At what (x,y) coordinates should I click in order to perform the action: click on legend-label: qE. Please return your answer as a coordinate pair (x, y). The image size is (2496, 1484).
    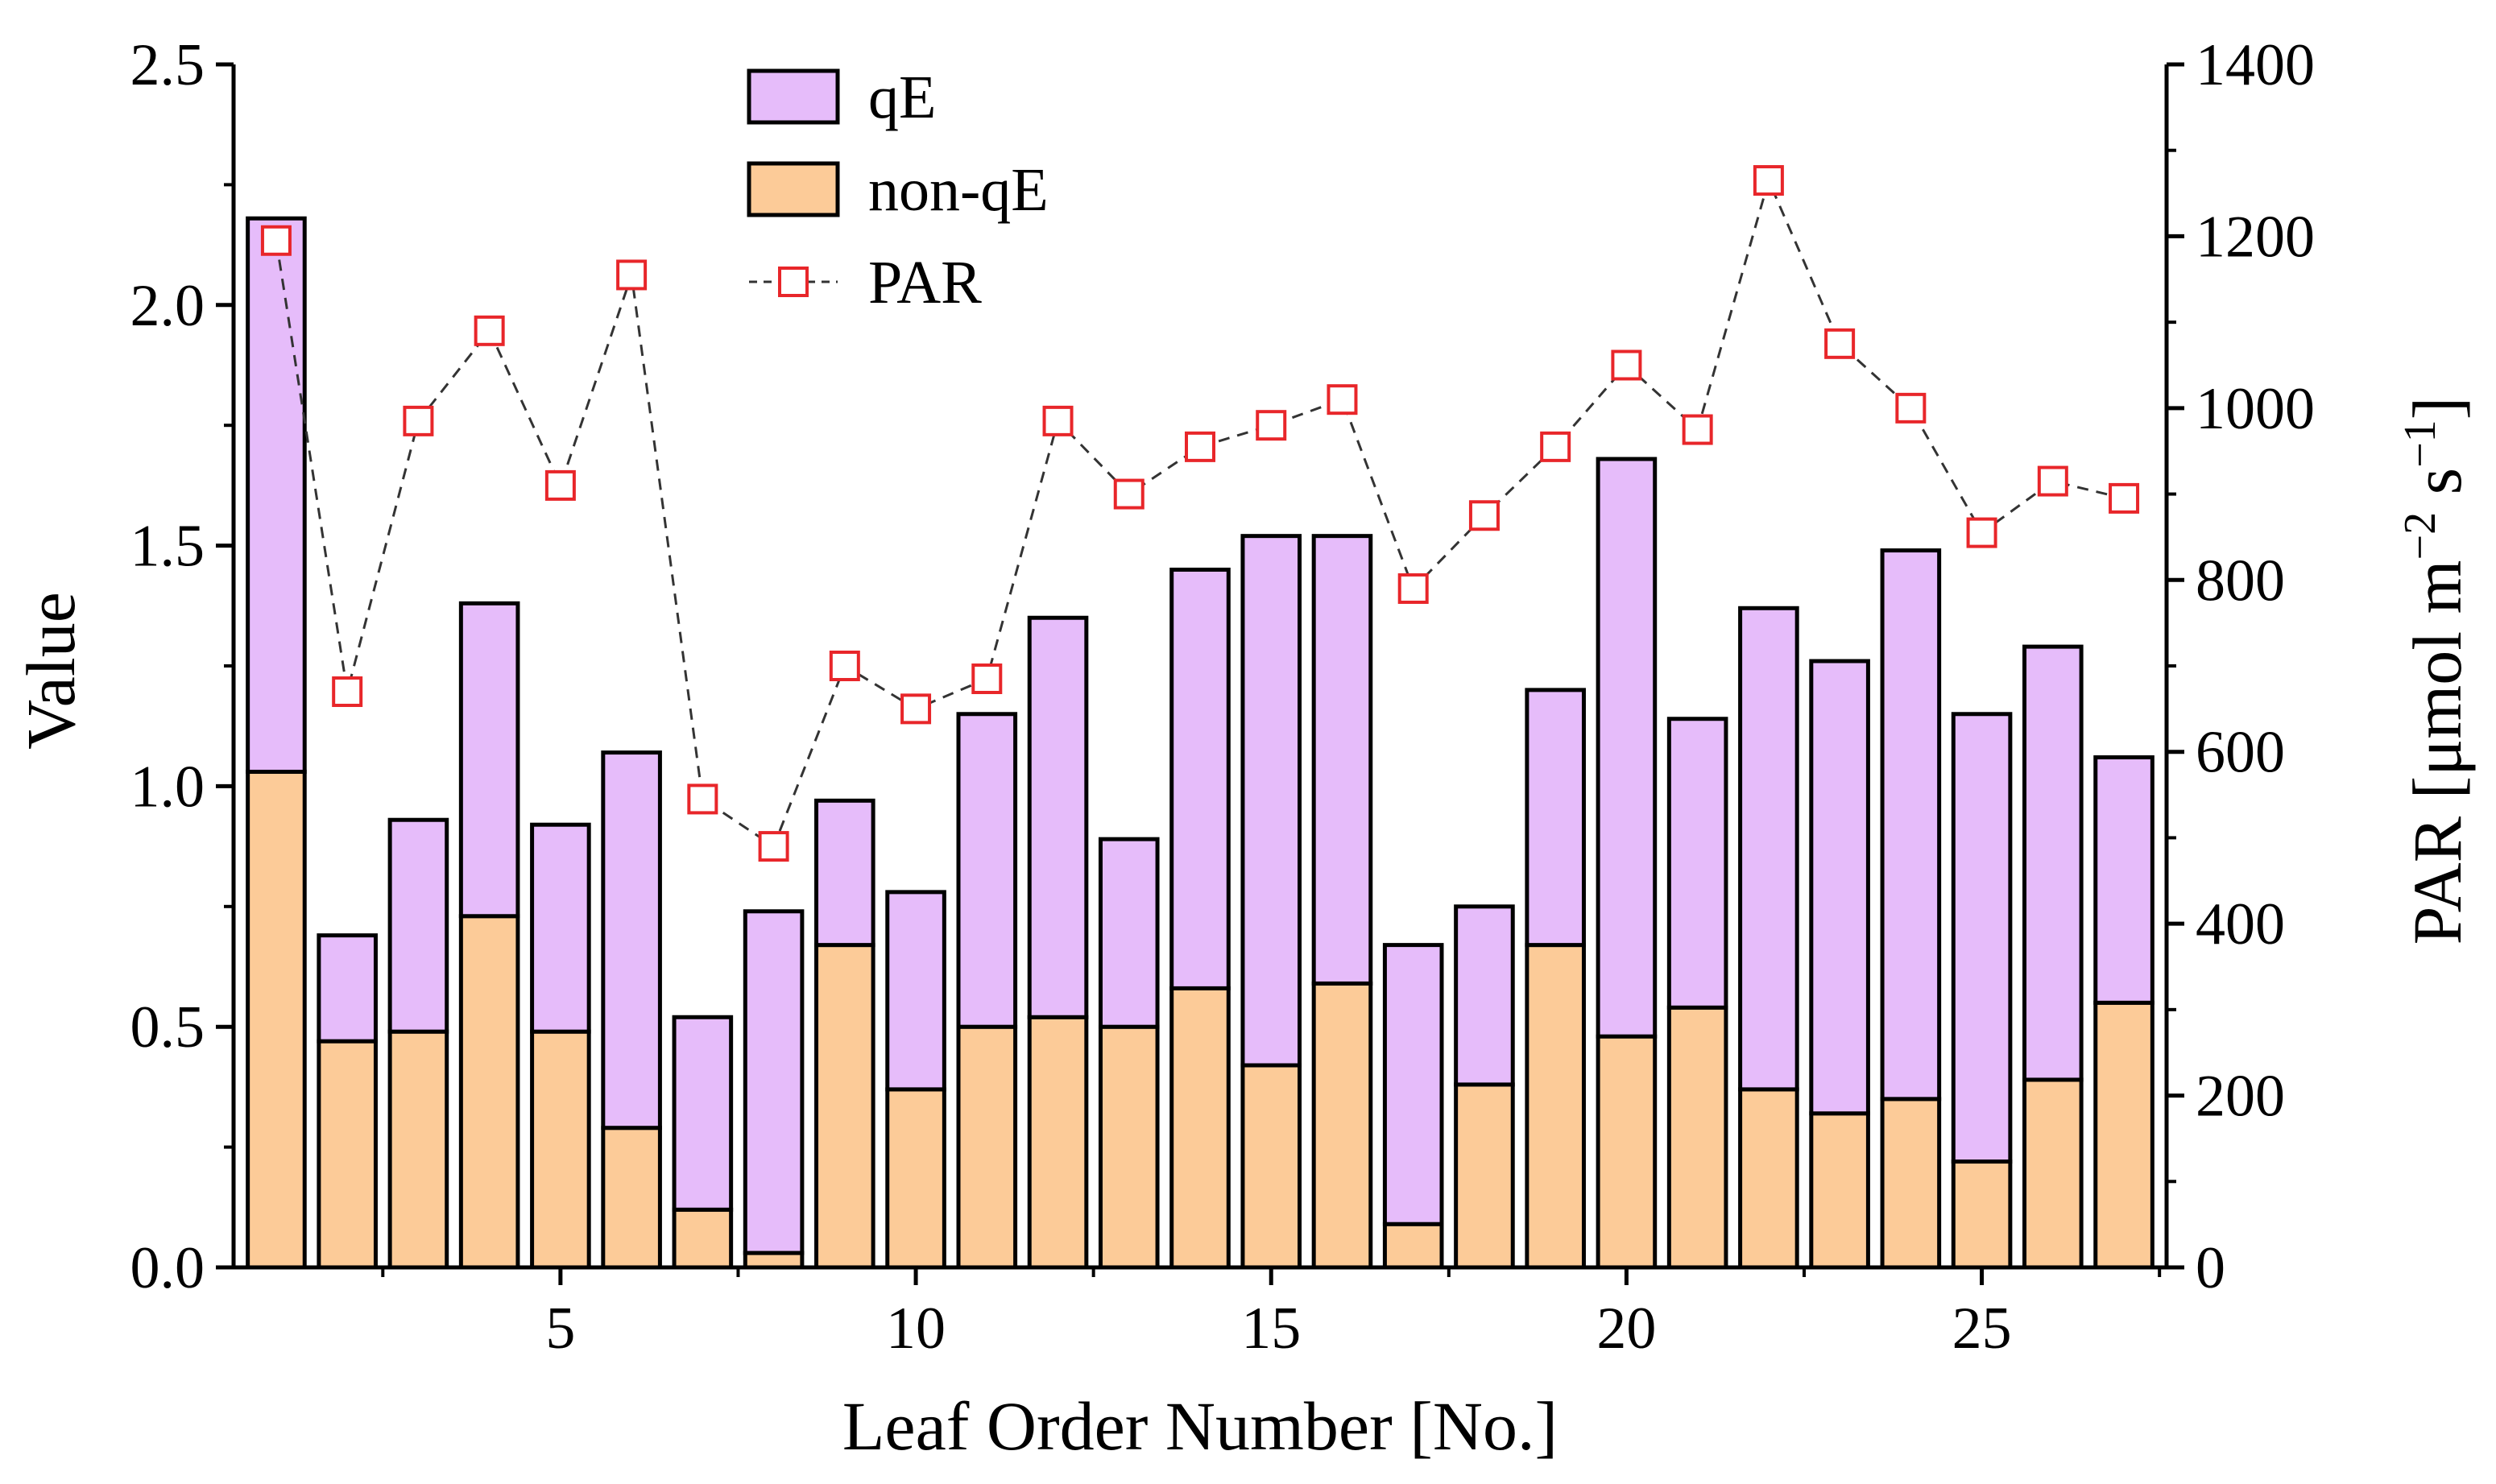
    Looking at the image, I should click on (902, 97).